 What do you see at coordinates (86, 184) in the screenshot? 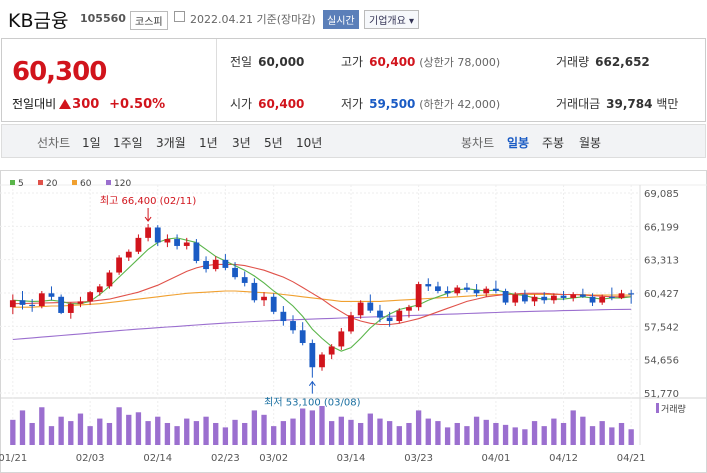
I see `legend-label-60: 60` at bounding box center [86, 184].